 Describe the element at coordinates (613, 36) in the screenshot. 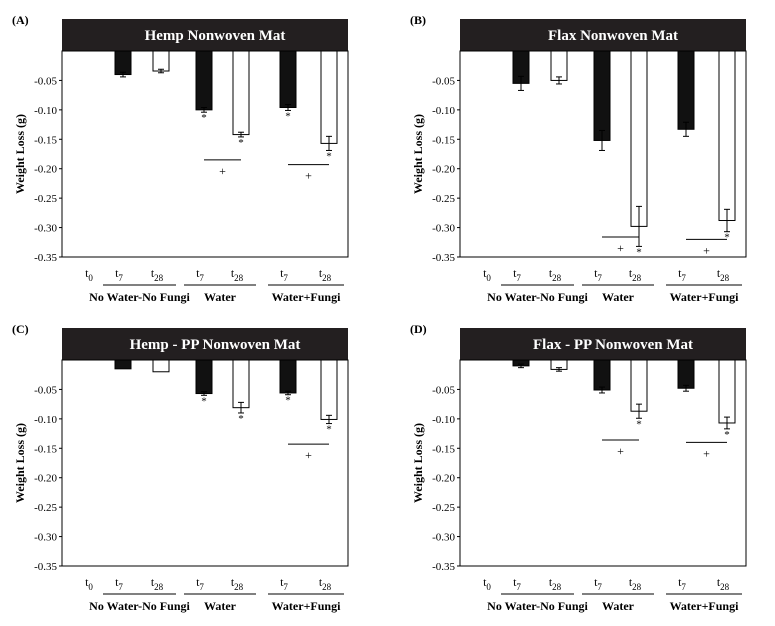

I see `chart-title: Flax Nonwoven Mat` at that location.